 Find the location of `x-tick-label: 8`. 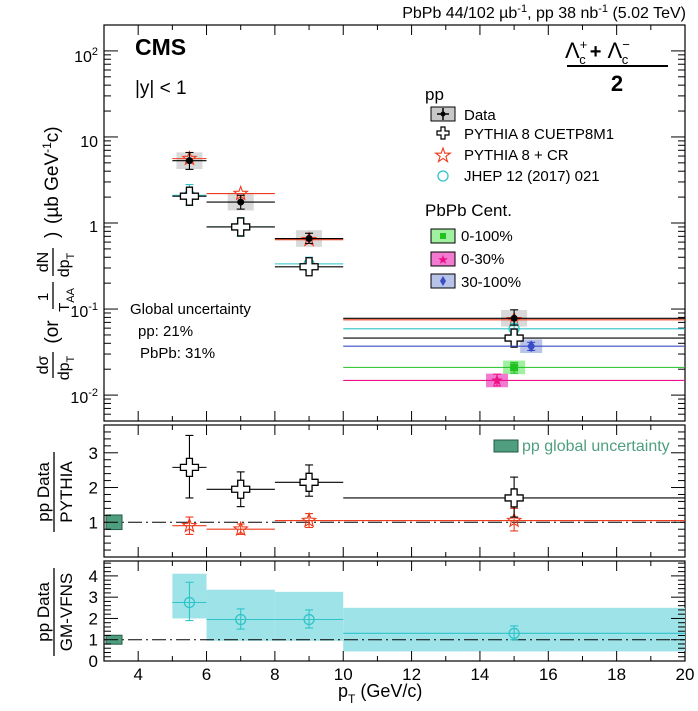

x-tick-label: 8 is located at coordinates (274, 674).